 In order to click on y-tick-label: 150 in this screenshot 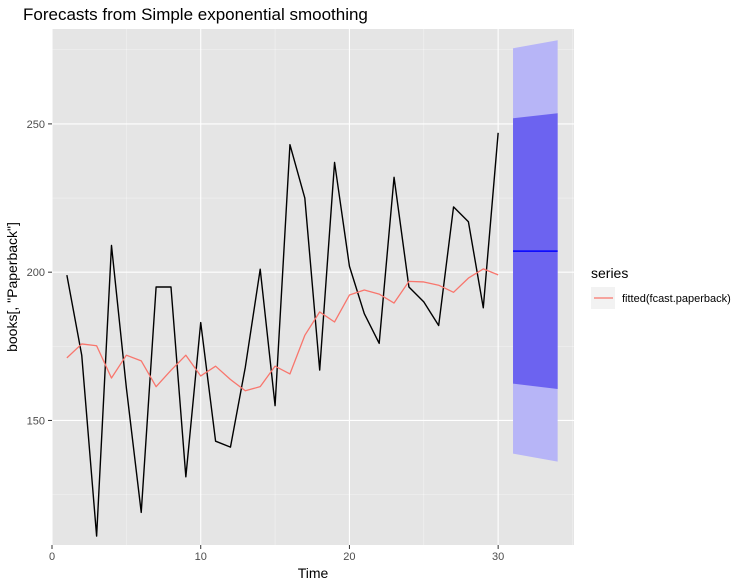, I will do `click(36, 421)`.